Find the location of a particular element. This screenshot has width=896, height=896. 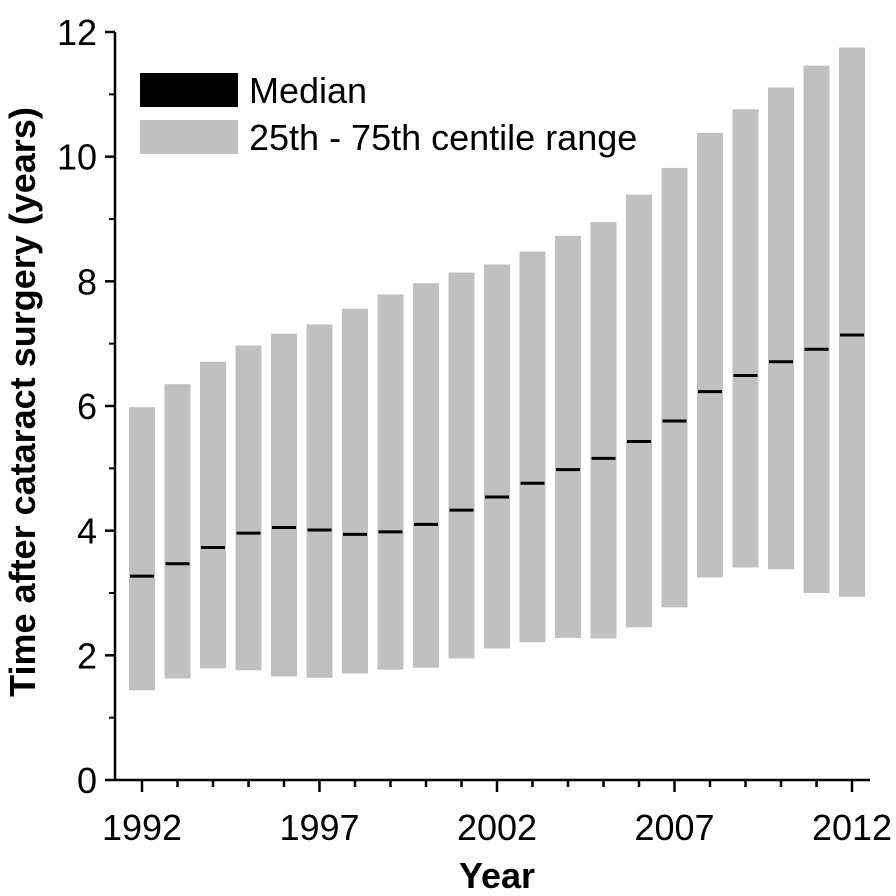

legend-range-label: 25th - 75th centile range is located at coordinates (443, 137).